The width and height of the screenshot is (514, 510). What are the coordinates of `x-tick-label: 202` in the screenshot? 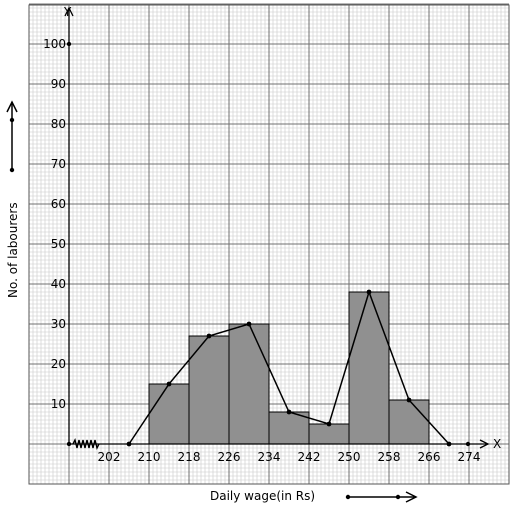 It's located at (109, 457).